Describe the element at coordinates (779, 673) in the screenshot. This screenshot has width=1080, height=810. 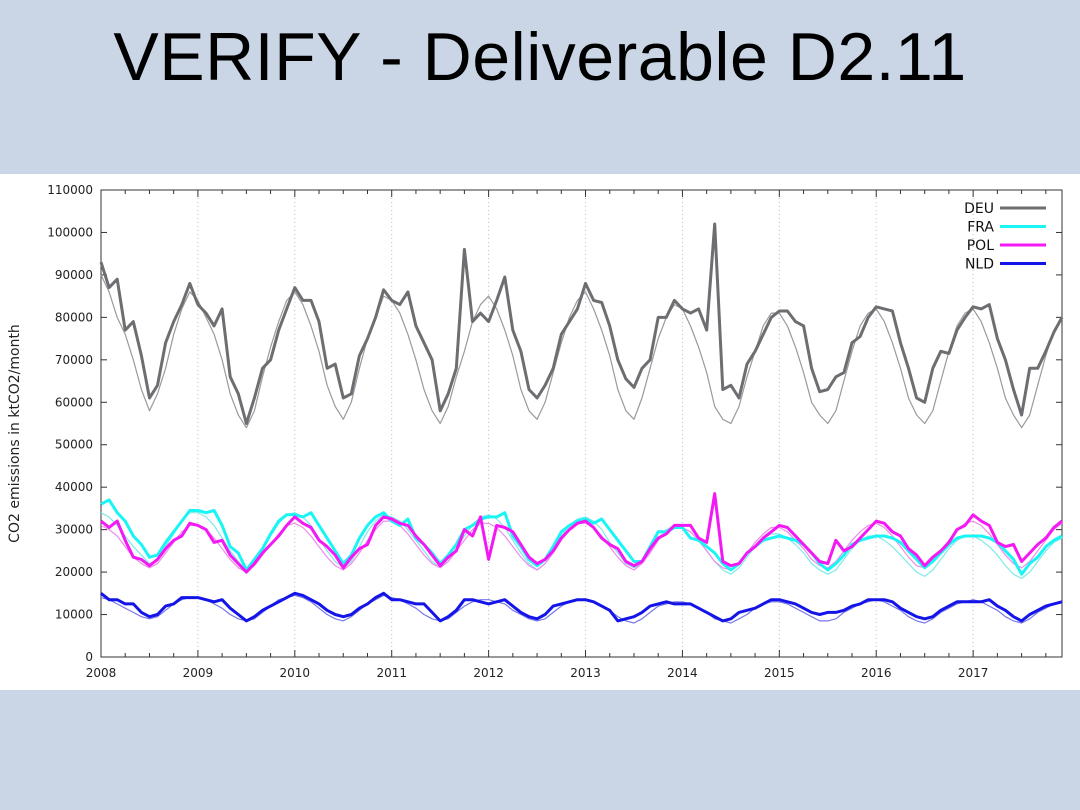
I see `x-tick-label: 2015` at that location.